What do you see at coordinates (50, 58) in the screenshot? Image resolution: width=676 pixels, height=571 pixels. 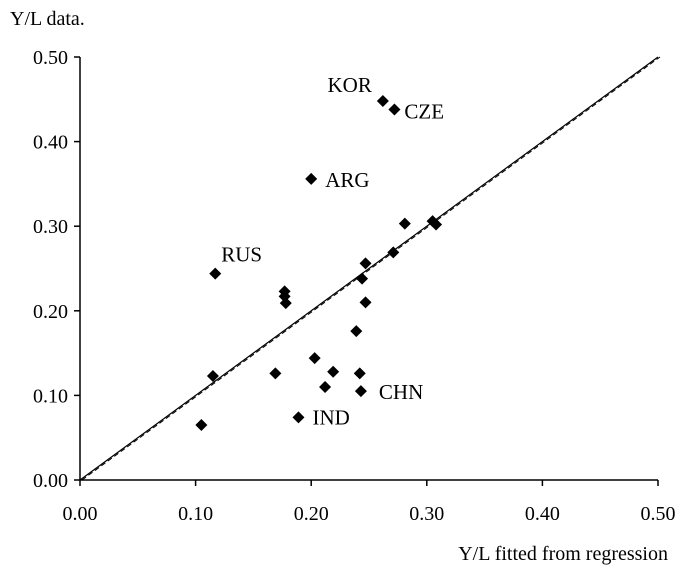 I see `y-tick-label: 0.50` at bounding box center [50, 58].